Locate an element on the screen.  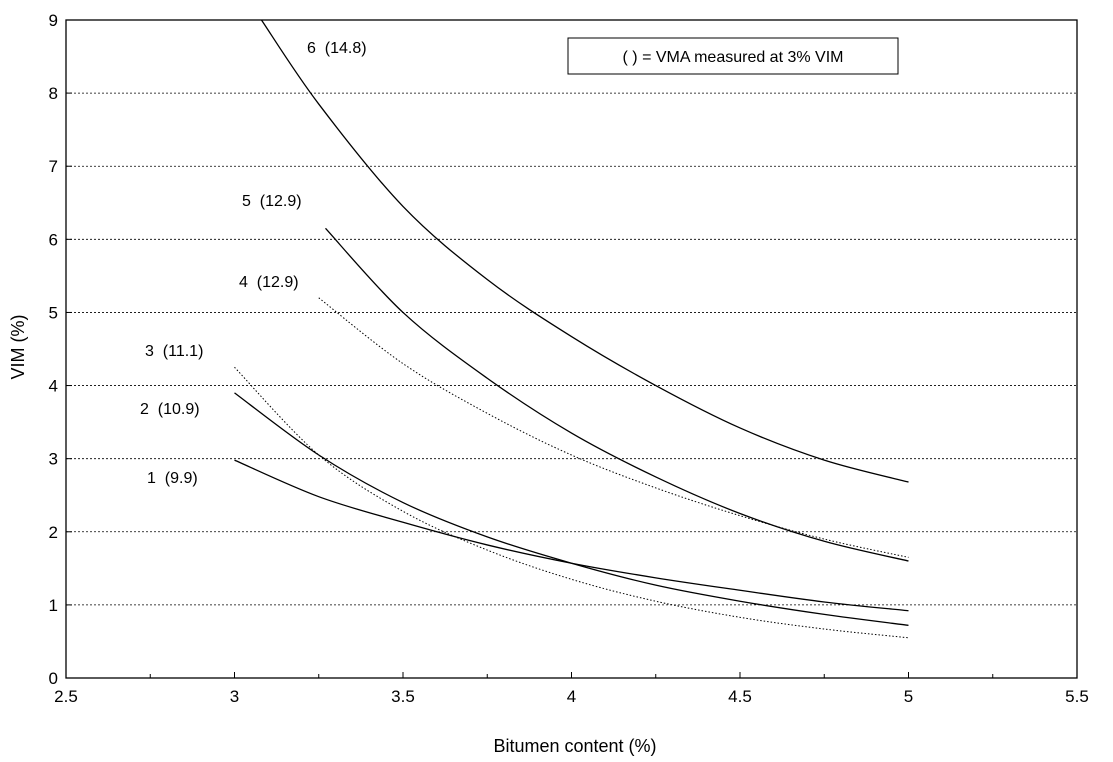
legend-note: ( ) = VMA measured at 3% VIM is located at coordinates (733, 56).